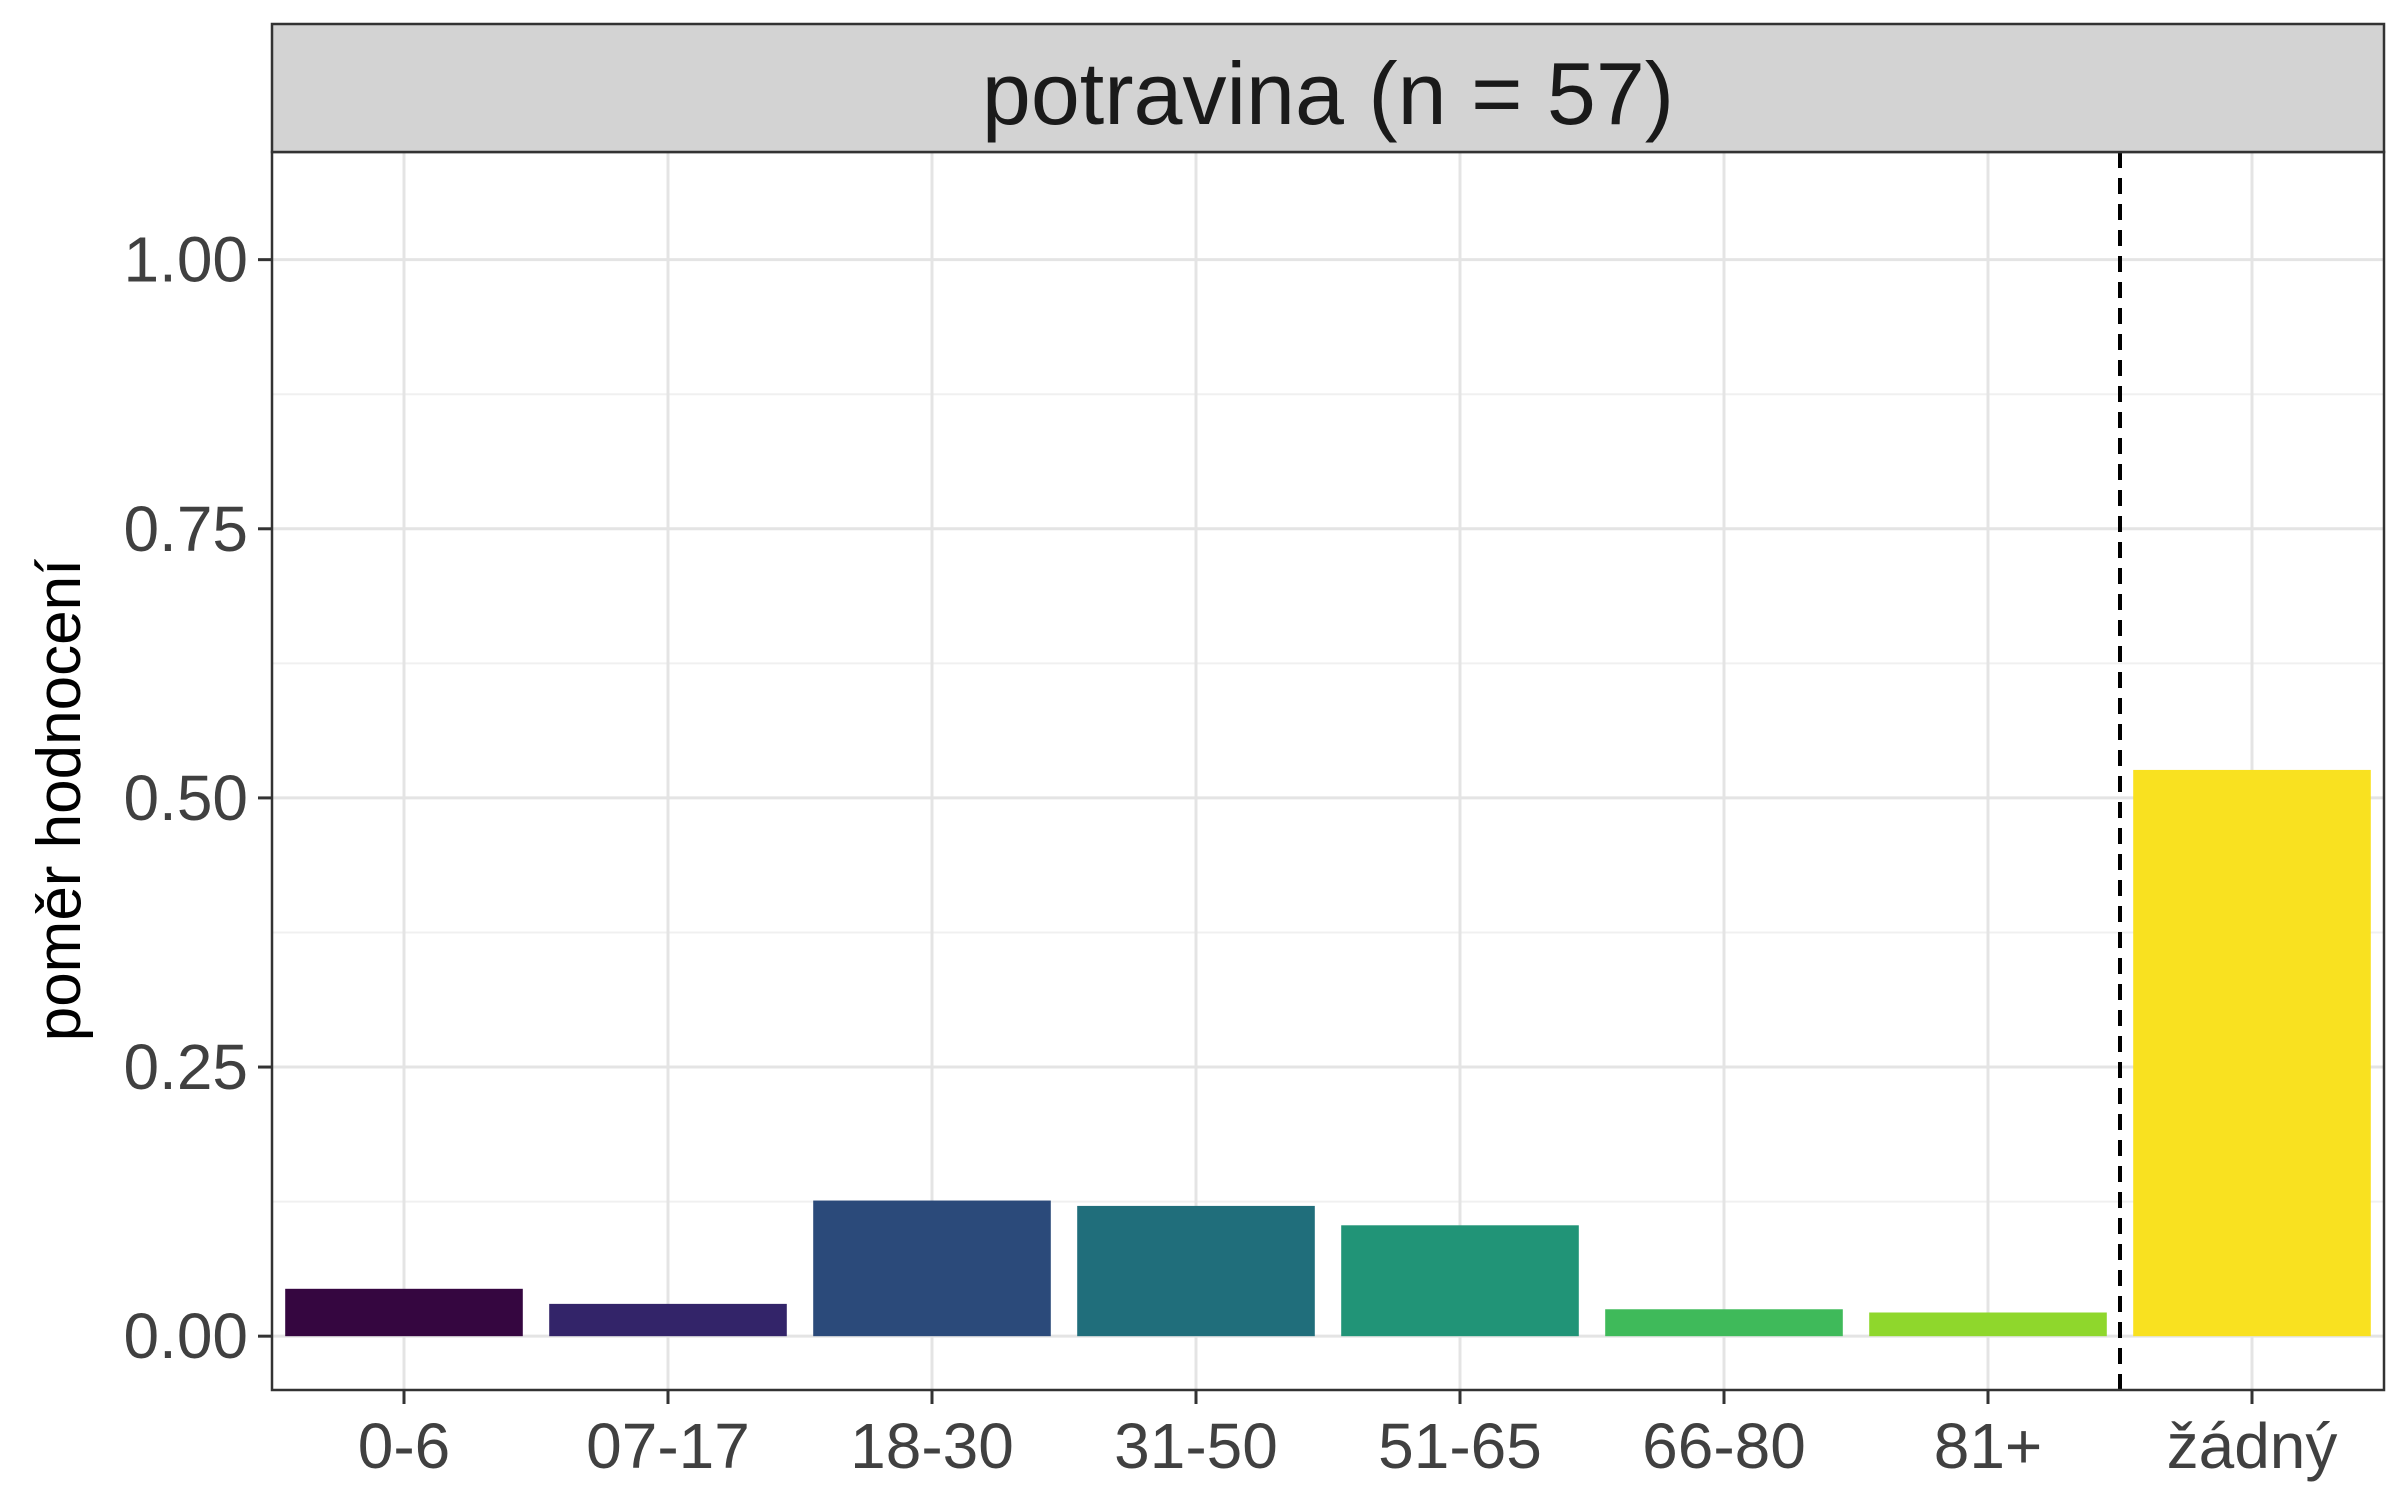 This screenshot has height=1500, width=2400. I want to click on y-tick-label: 0.75, so click(185, 529).